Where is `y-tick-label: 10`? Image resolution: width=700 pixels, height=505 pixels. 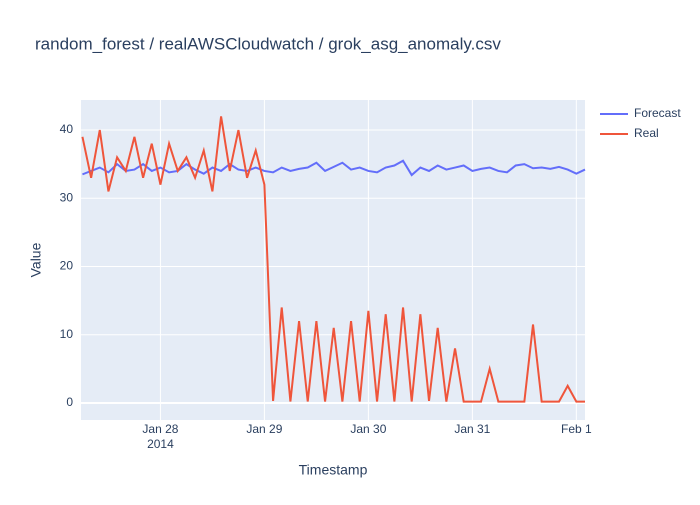 y-tick-label: 10 is located at coordinates (67, 334).